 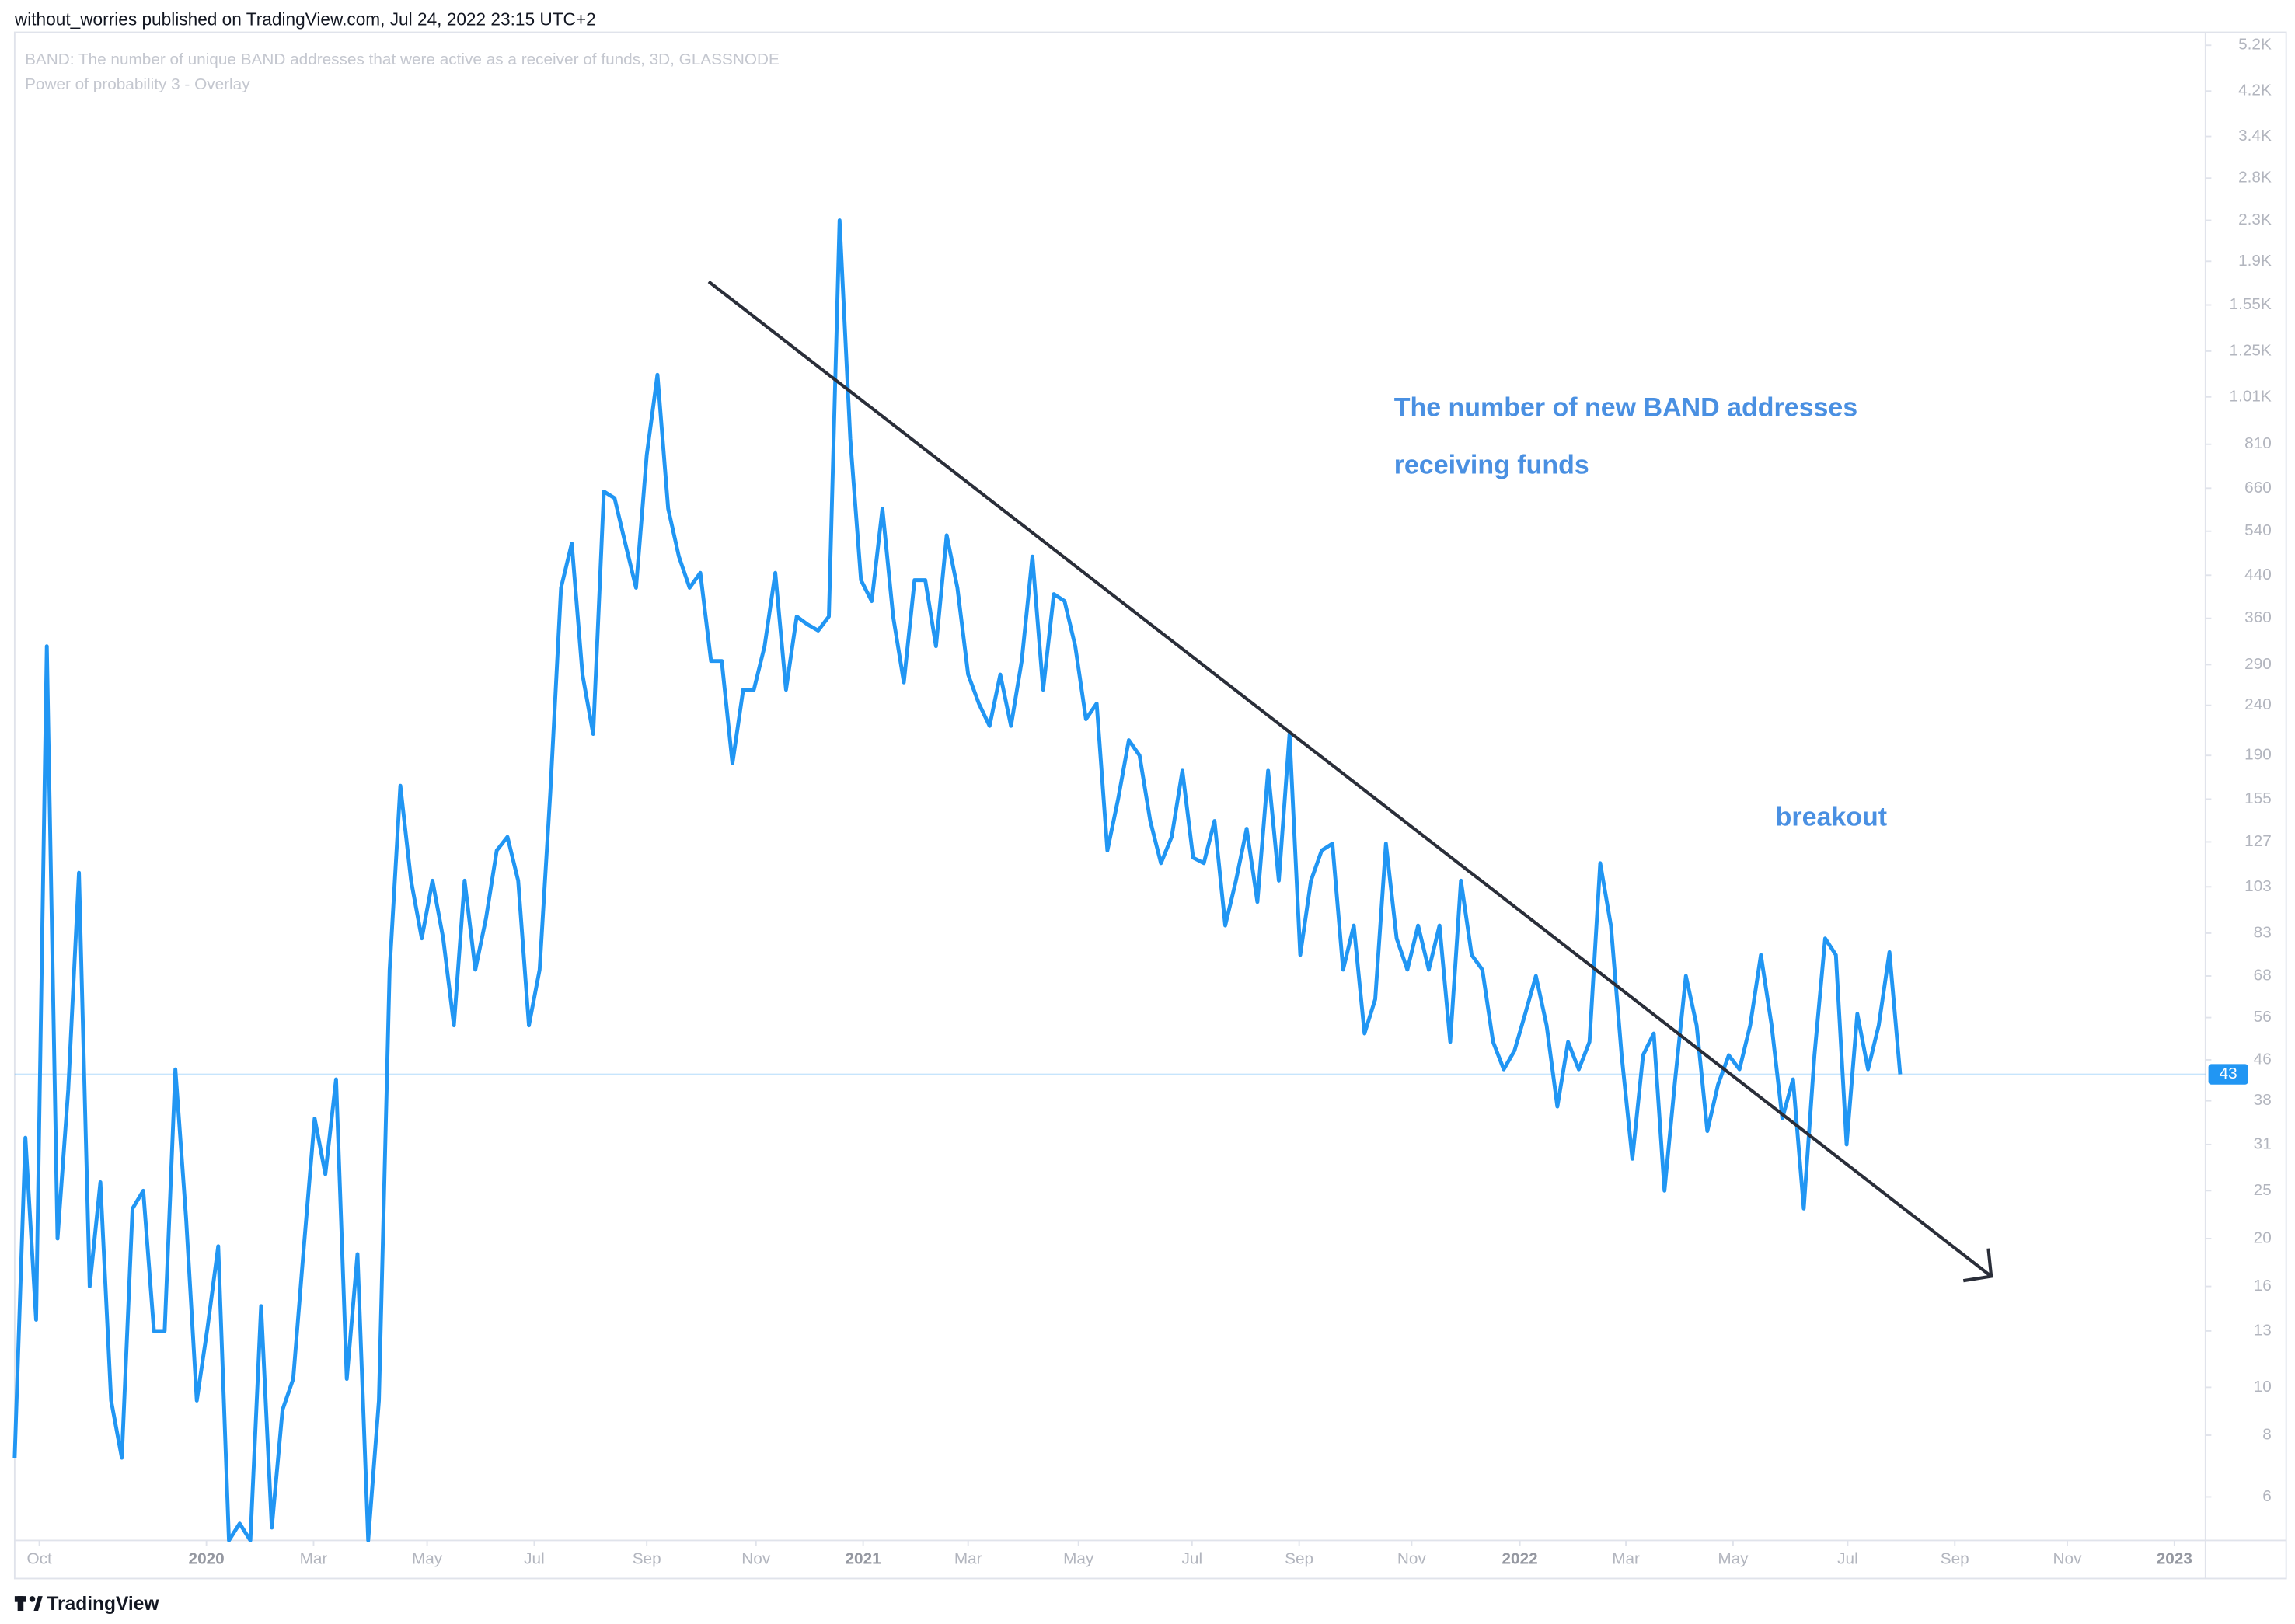 I want to click on brand: TradingView, so click(x=103, y=1604).